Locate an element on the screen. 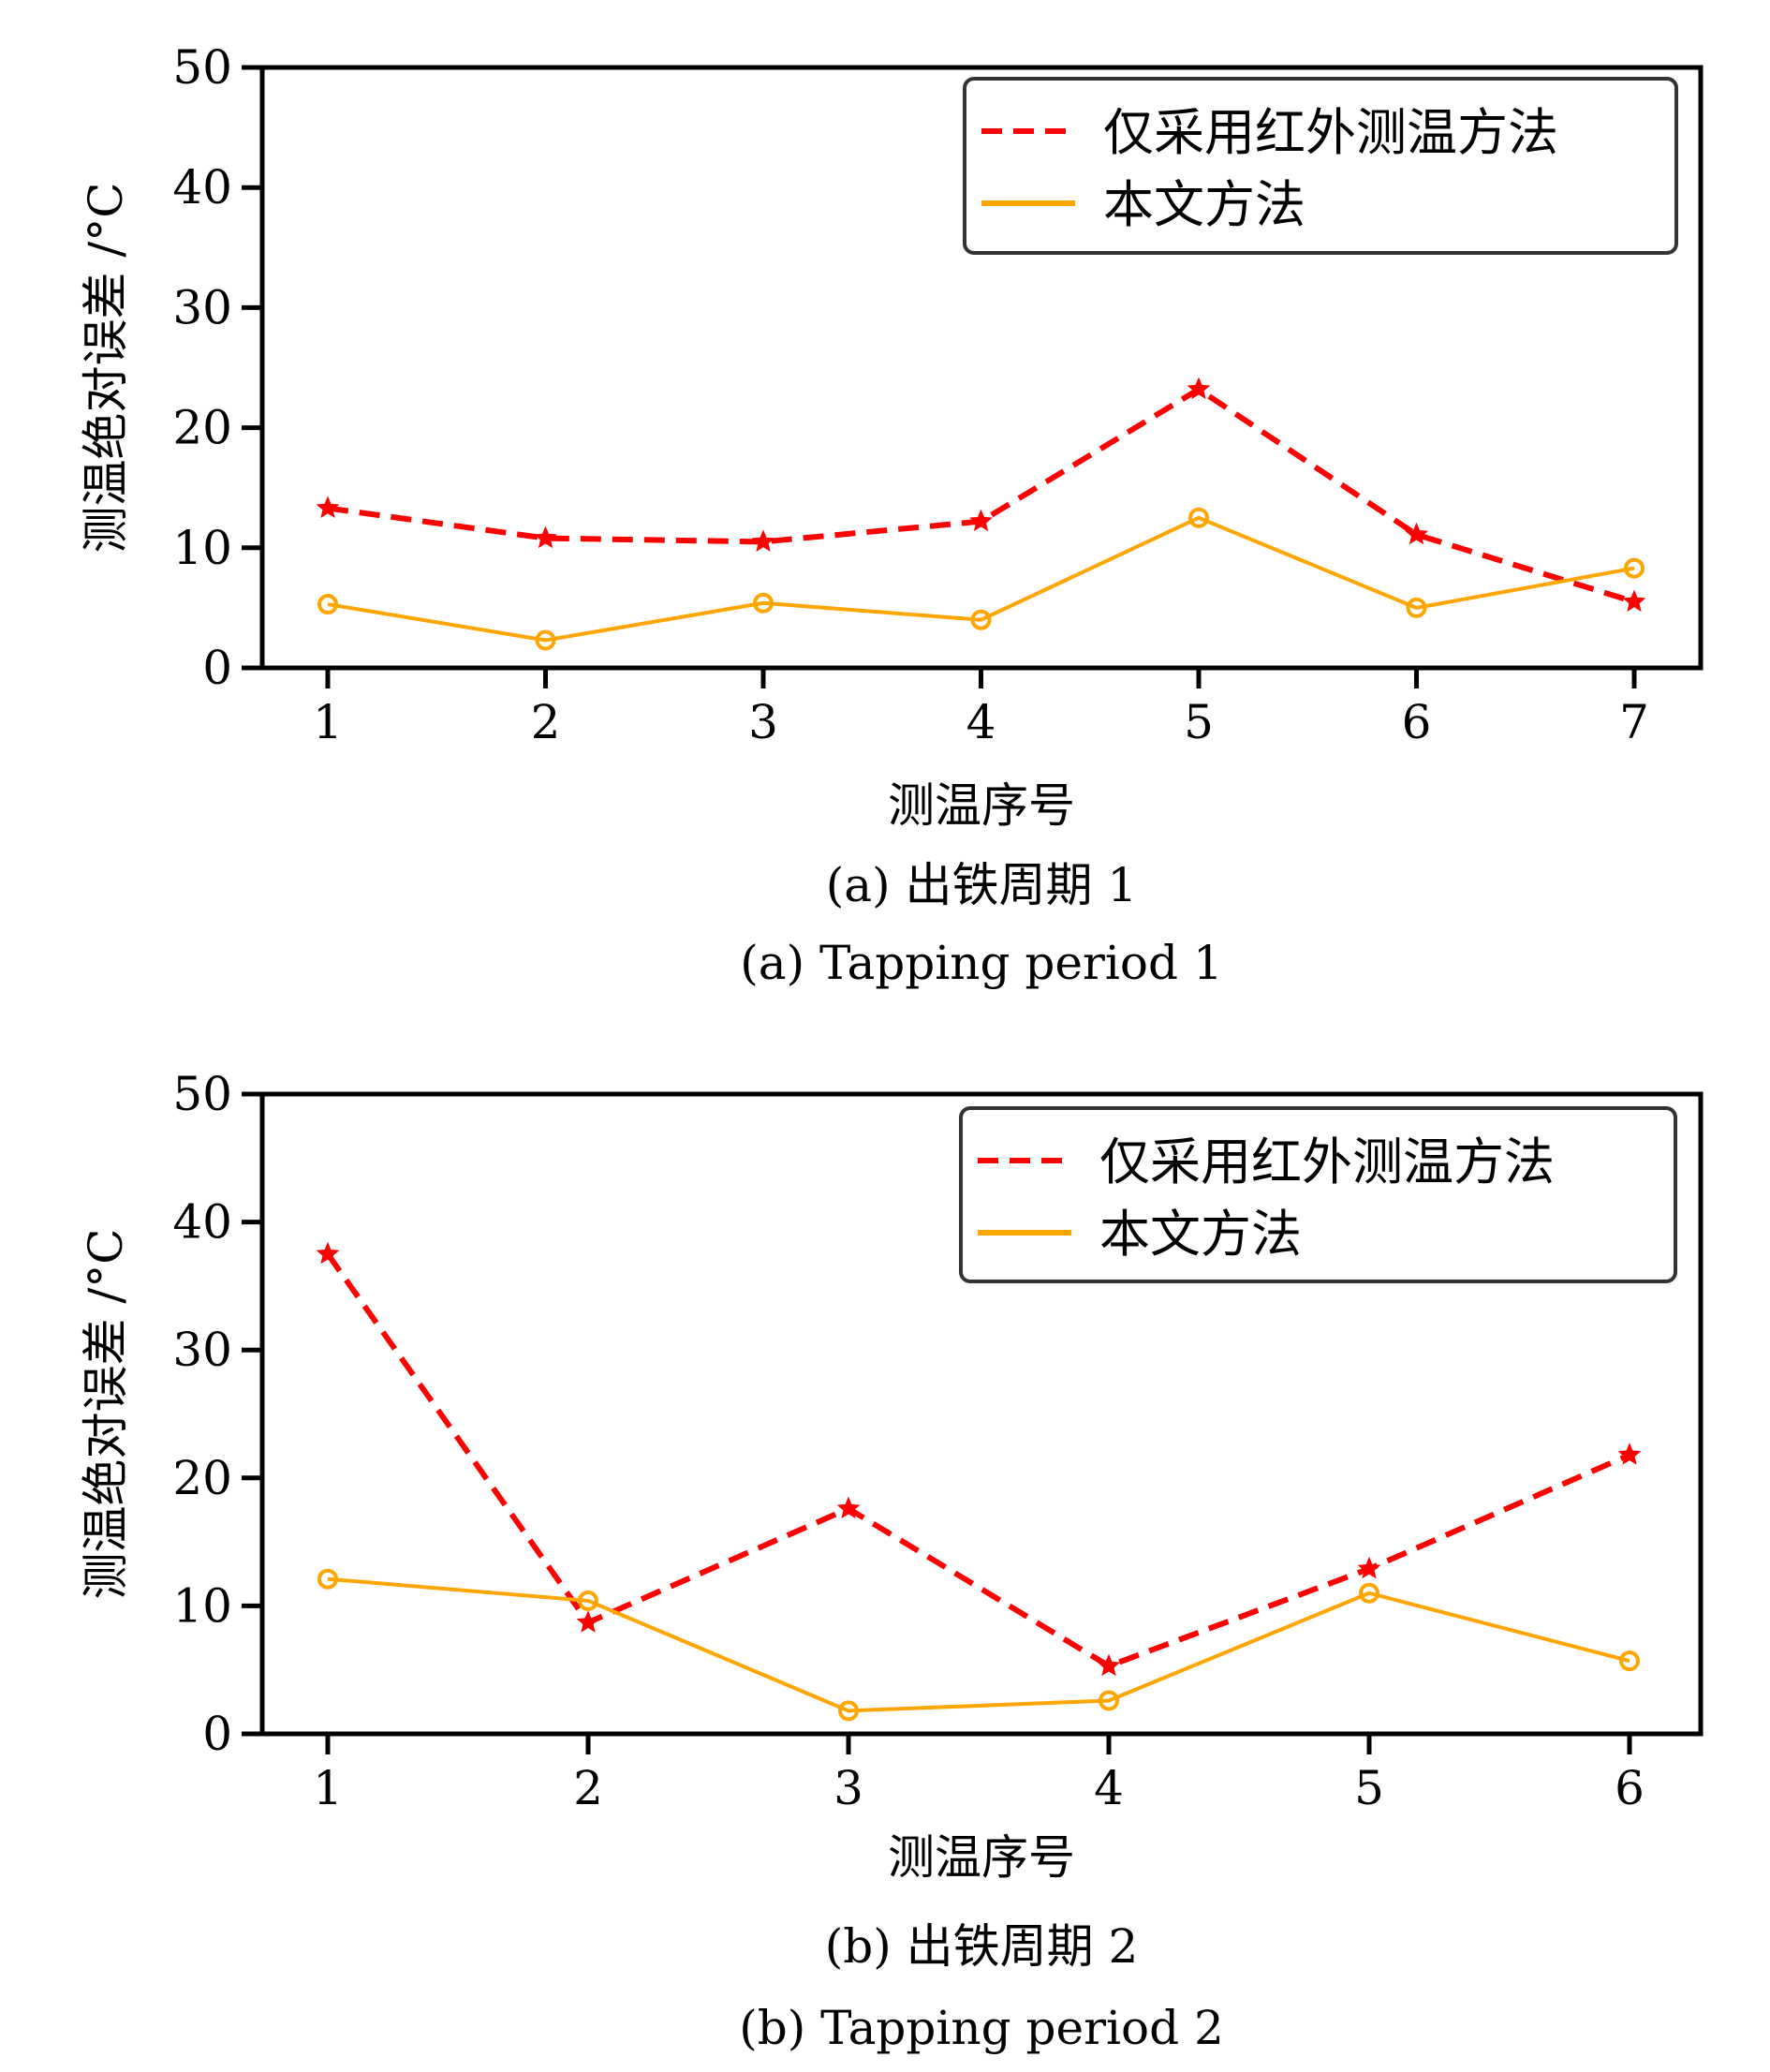 This screenshot has width=1770, height=2072. x-axis: 1 2 3 4 5 6 7 is located at coordinates (981, 708).